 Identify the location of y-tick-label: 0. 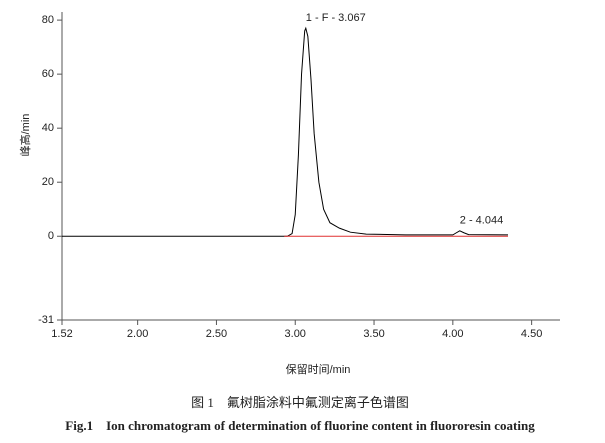
(51, 236).